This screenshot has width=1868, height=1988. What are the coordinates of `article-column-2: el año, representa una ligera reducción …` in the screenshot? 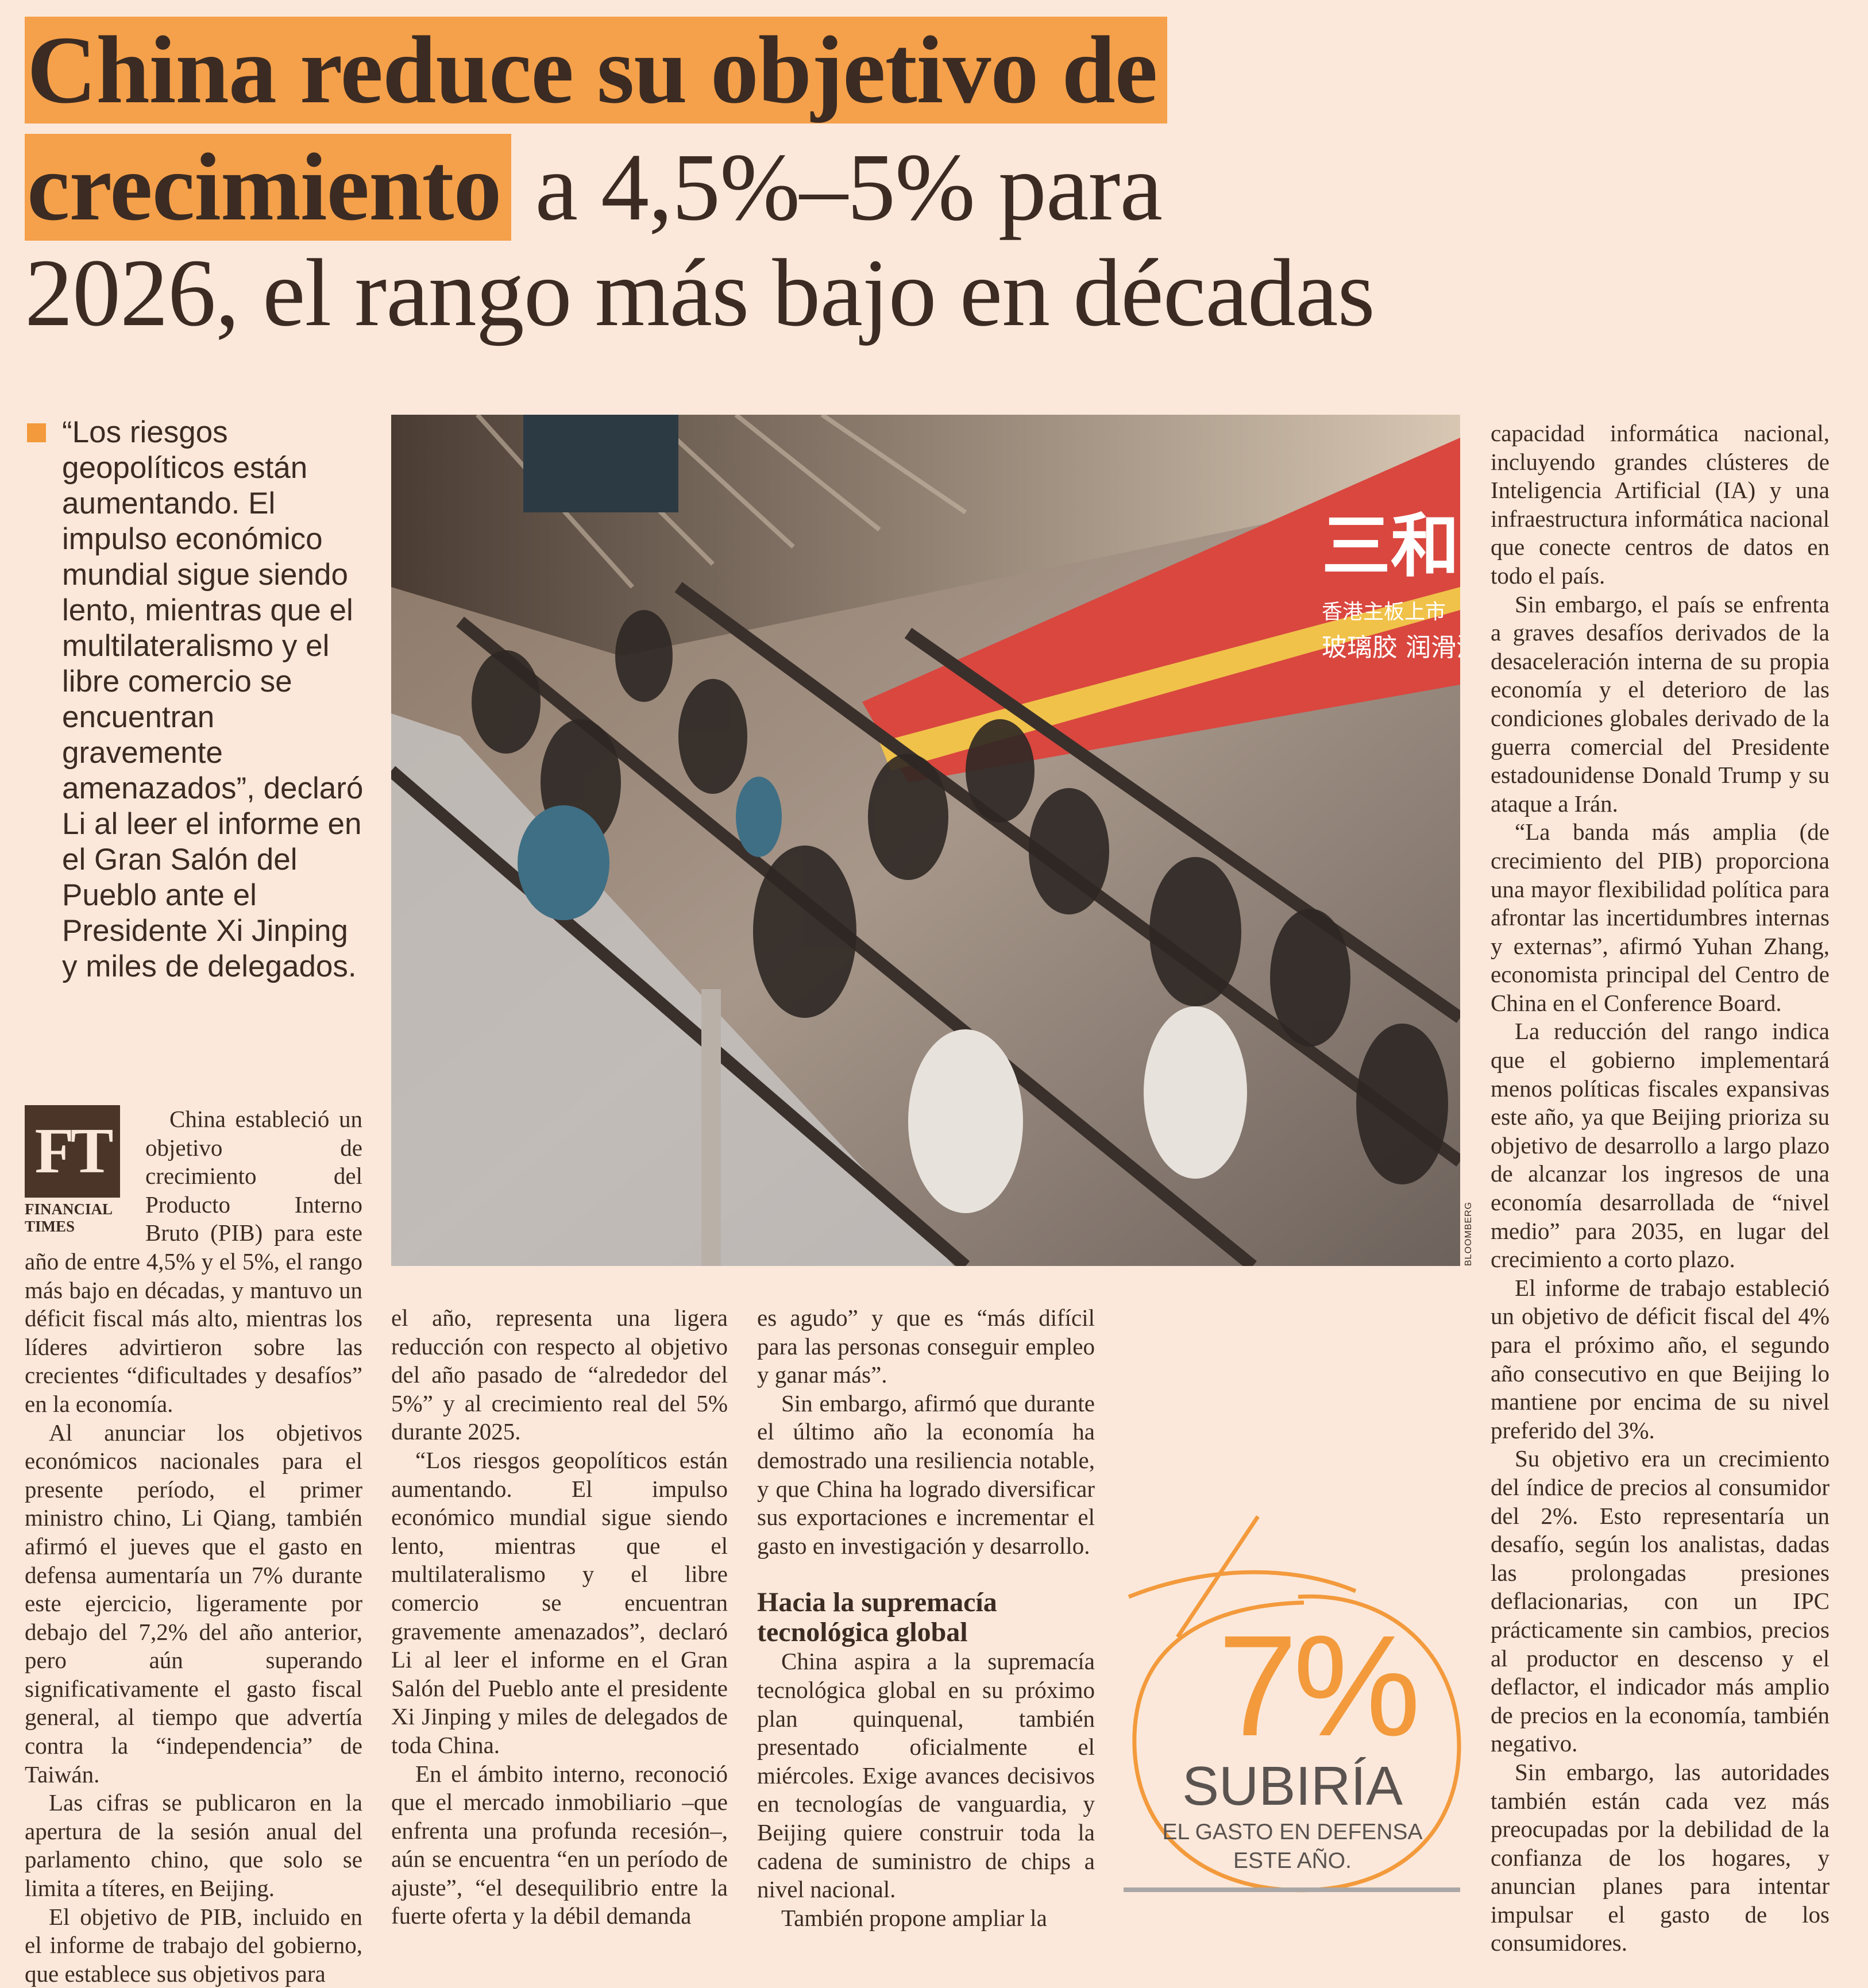 It's located at (559, 1617).